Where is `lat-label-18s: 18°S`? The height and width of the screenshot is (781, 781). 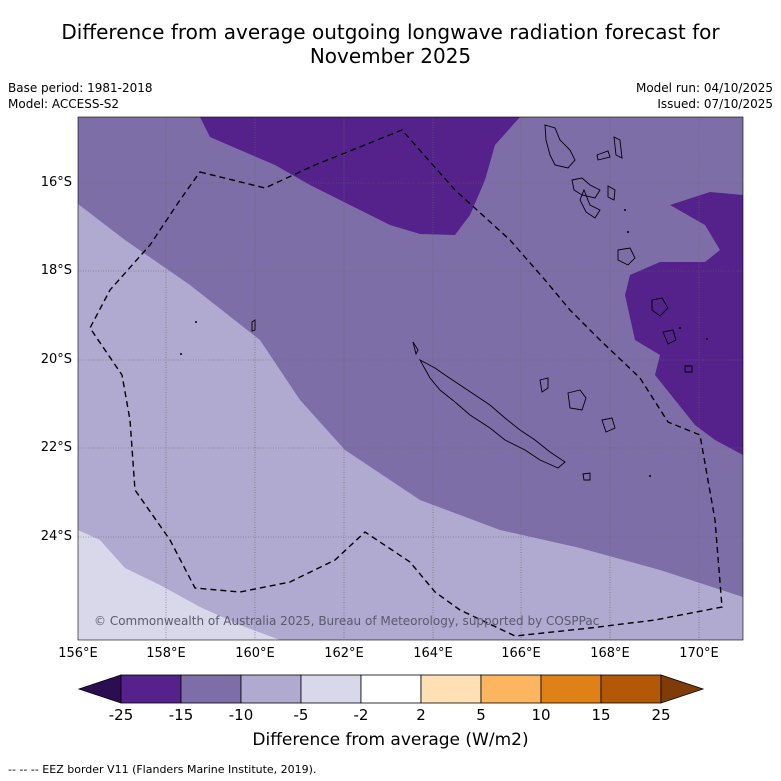
lat-label-18s: 18°S is located at coordinates (56, 270).